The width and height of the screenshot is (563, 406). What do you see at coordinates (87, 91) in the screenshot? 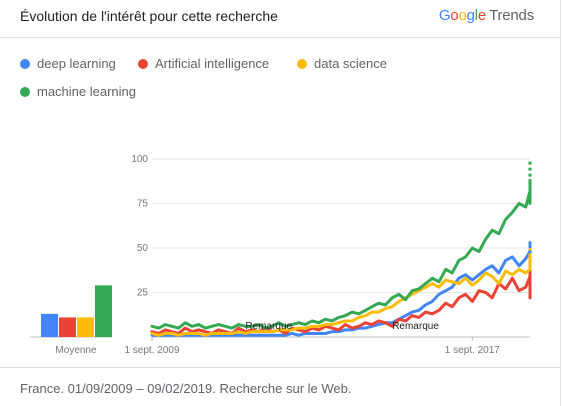
I see `legend-label: machine learning` at bounding box center [87, 91].